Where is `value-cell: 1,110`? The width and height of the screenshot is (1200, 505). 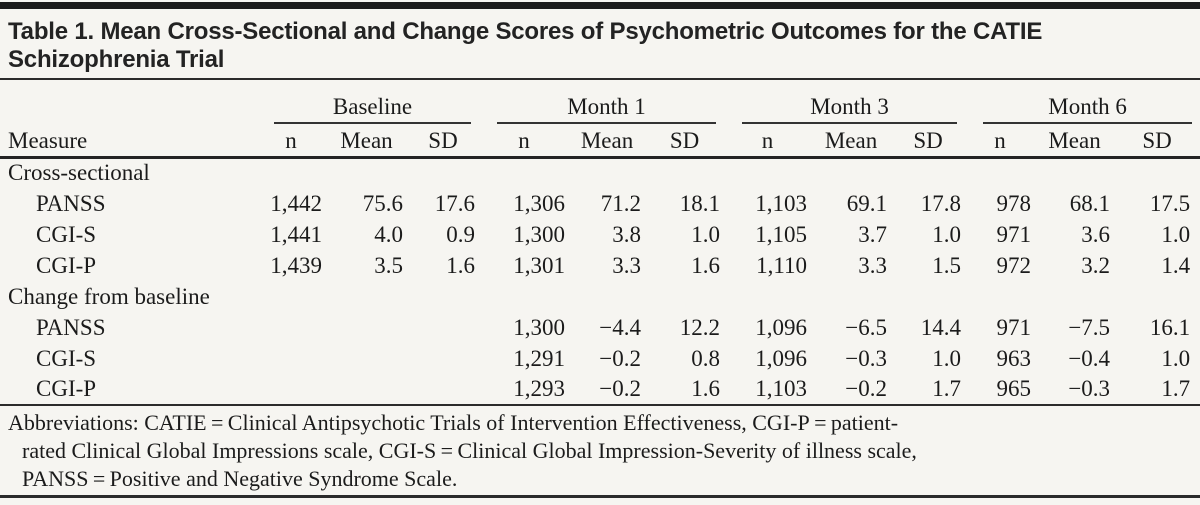 value-cell: 1,110 is located at coordinates (782, 265).